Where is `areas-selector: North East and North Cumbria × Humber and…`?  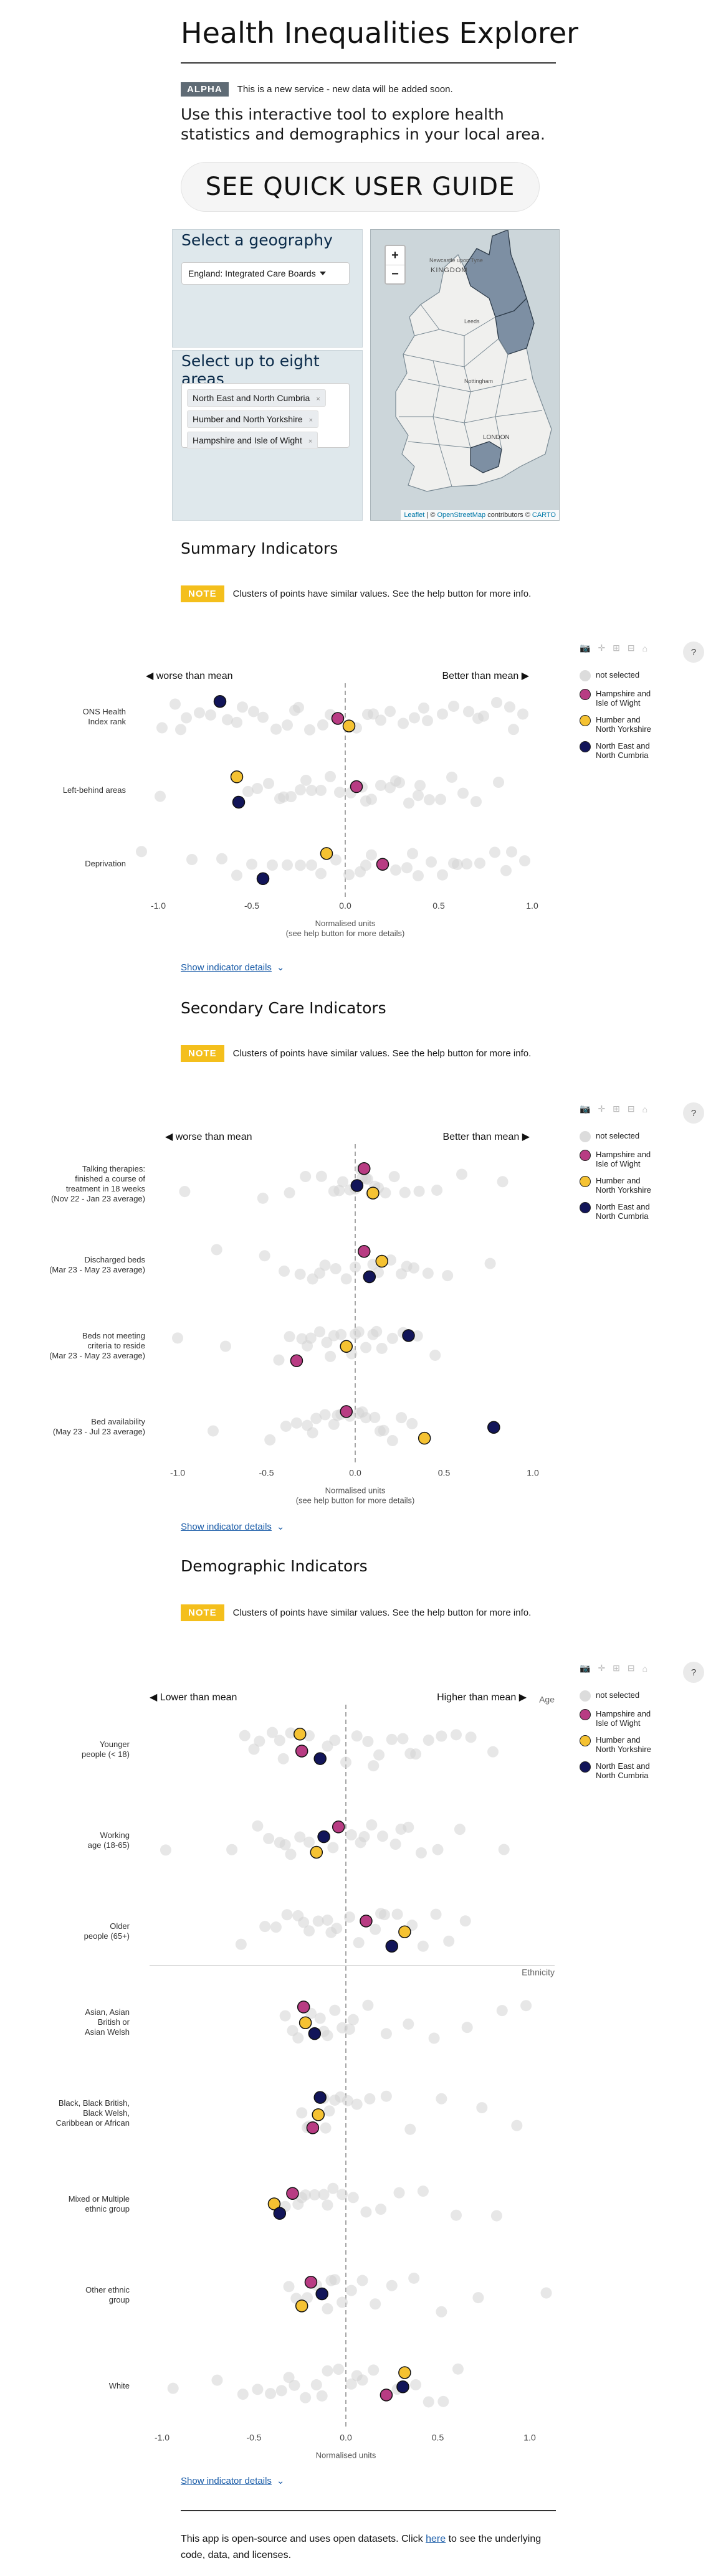
areas-selector: North East and North Cumbria × Humber and… is located at coordinates (265, 416).